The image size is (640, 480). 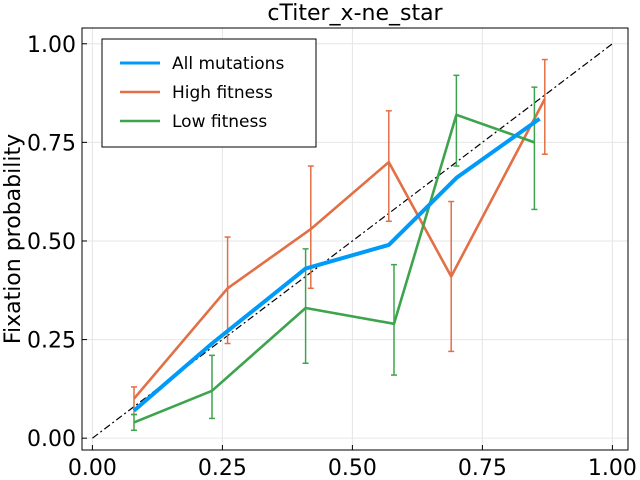 I want to click on y-tick-label: 0.00, so click(x=51, y=439).